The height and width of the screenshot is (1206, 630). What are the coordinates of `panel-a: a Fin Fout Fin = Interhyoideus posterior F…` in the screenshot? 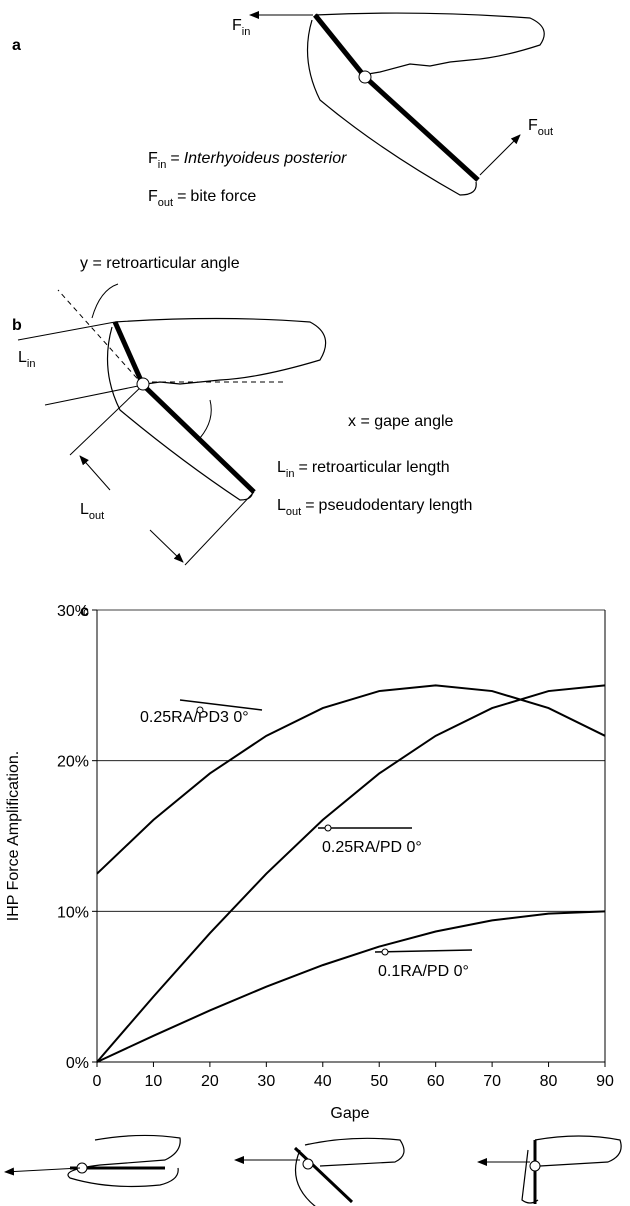 It's located at (282, 110).